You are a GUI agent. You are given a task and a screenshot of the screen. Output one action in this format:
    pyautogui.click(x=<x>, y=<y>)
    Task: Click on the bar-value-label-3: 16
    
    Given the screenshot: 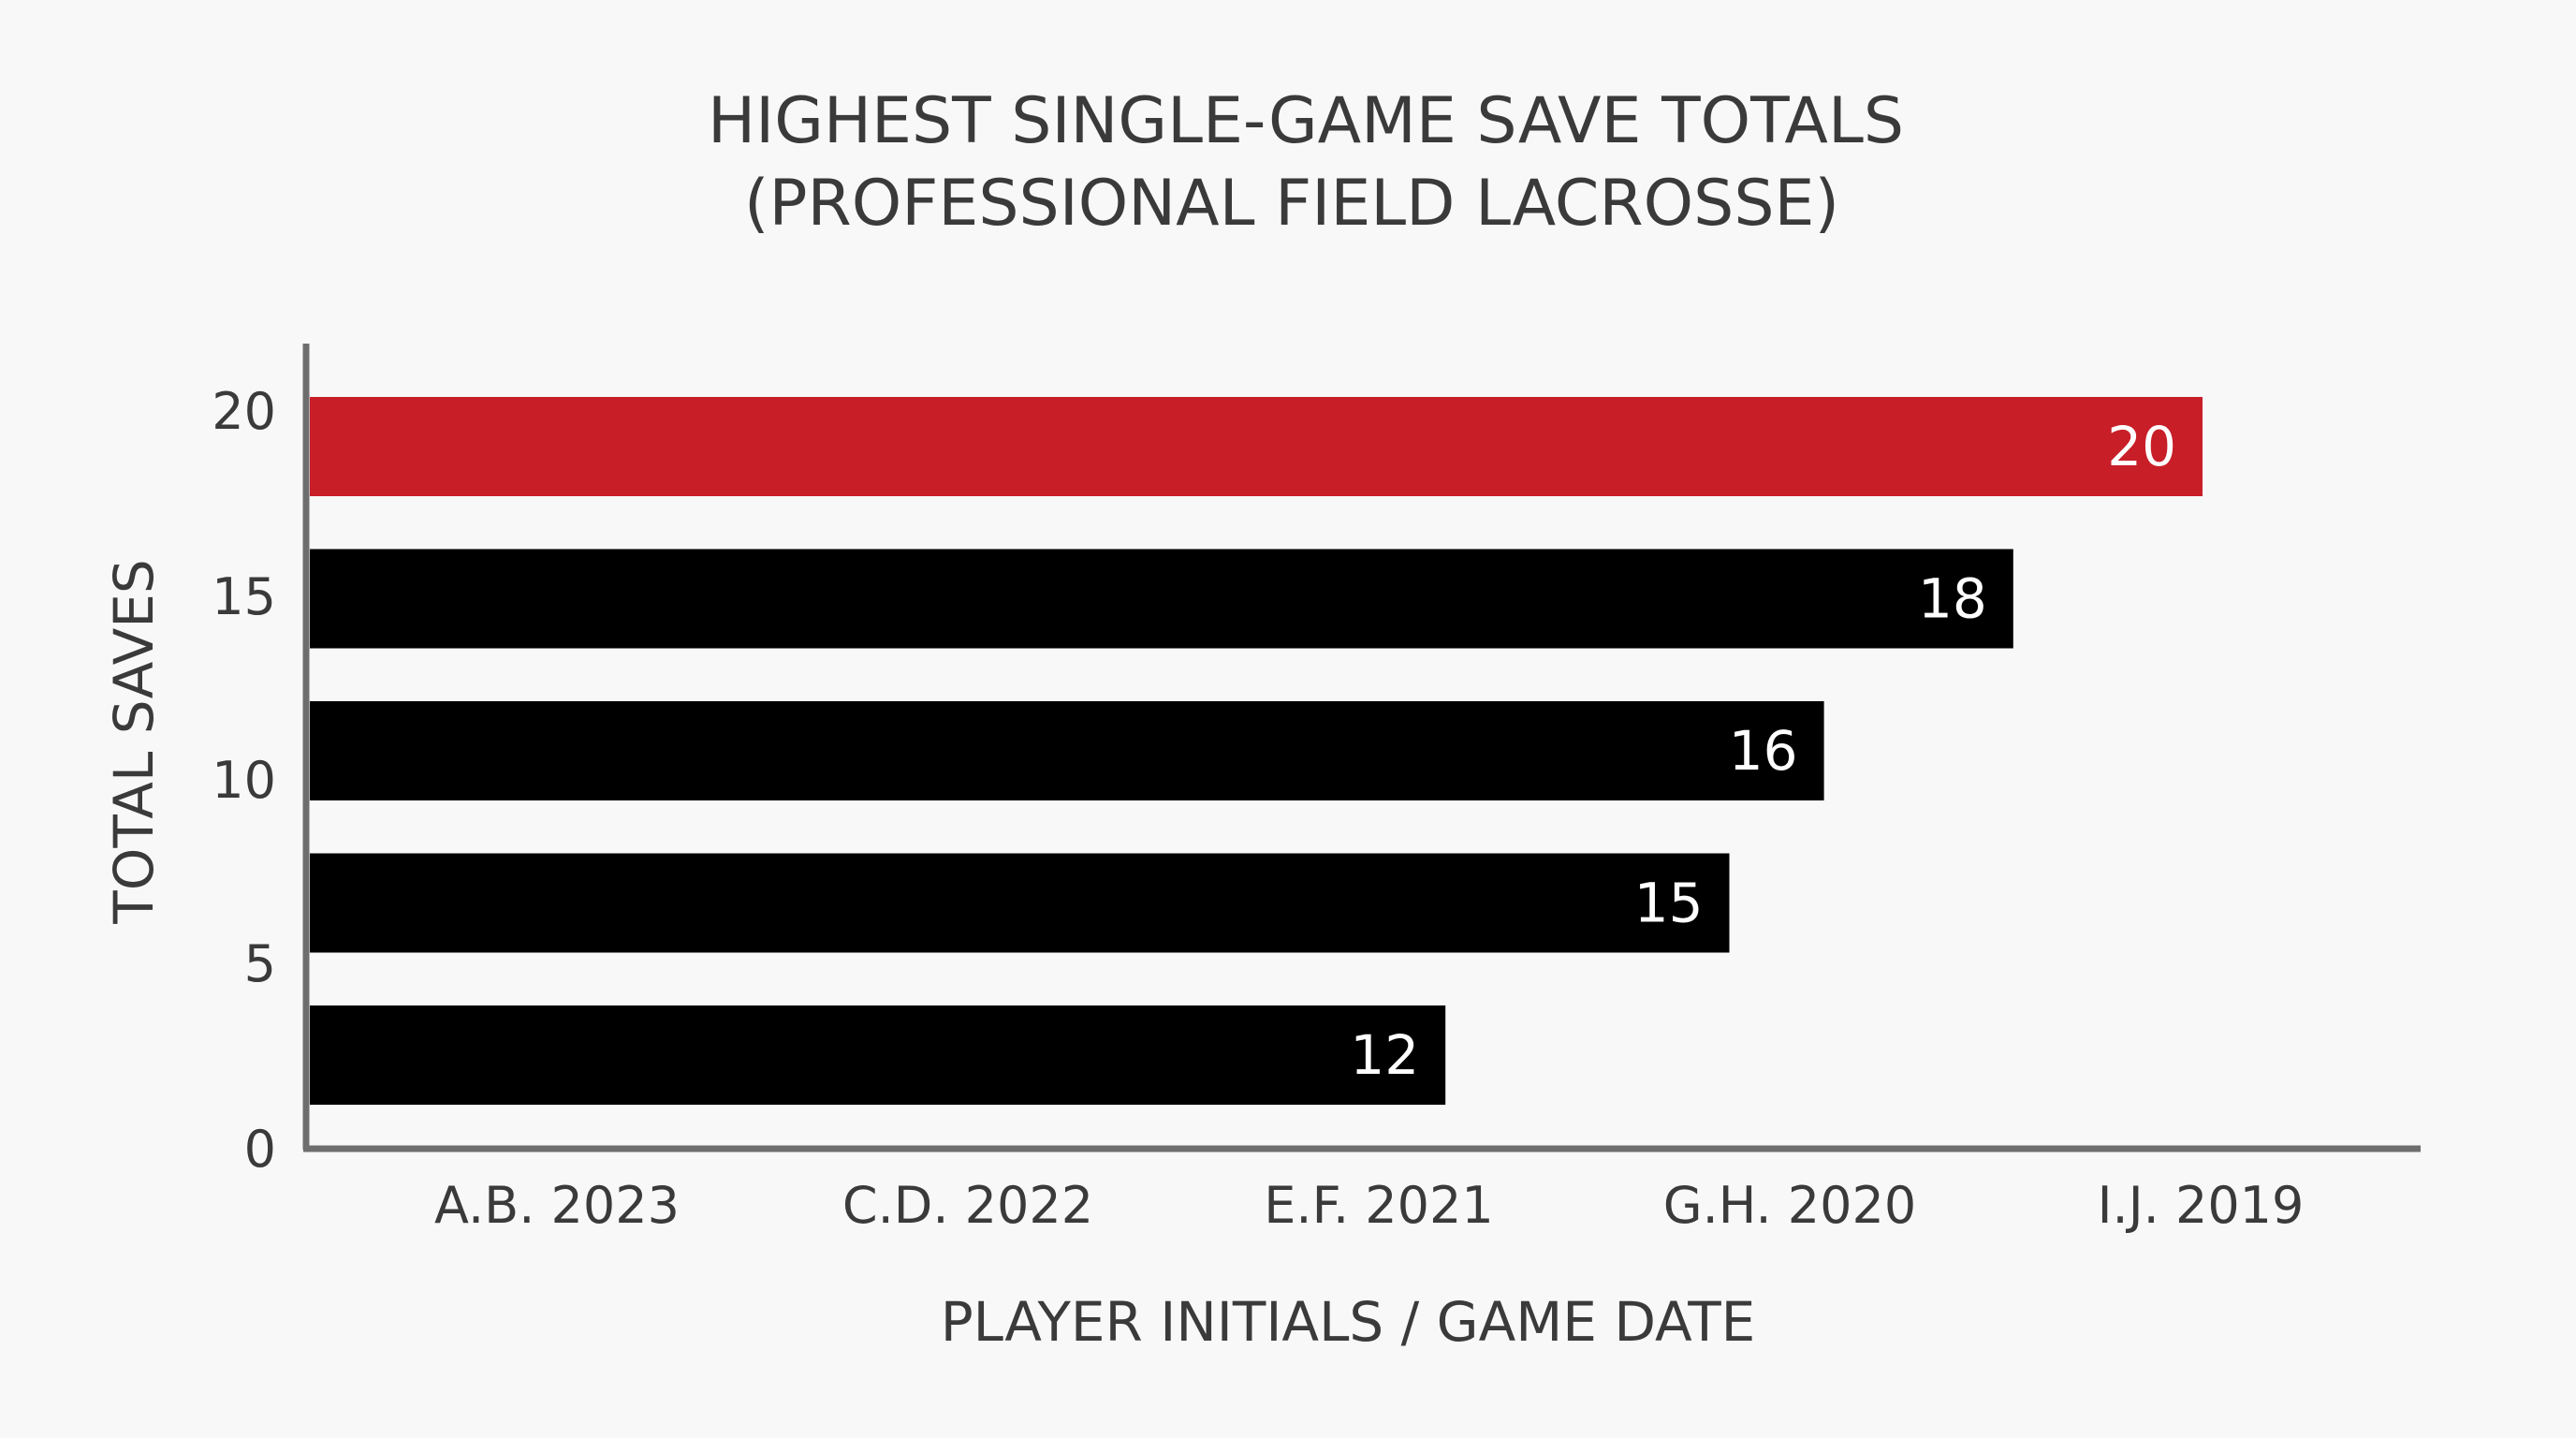 What is the action you would take?
    pyautogui.click(x=1763, y=751)
    